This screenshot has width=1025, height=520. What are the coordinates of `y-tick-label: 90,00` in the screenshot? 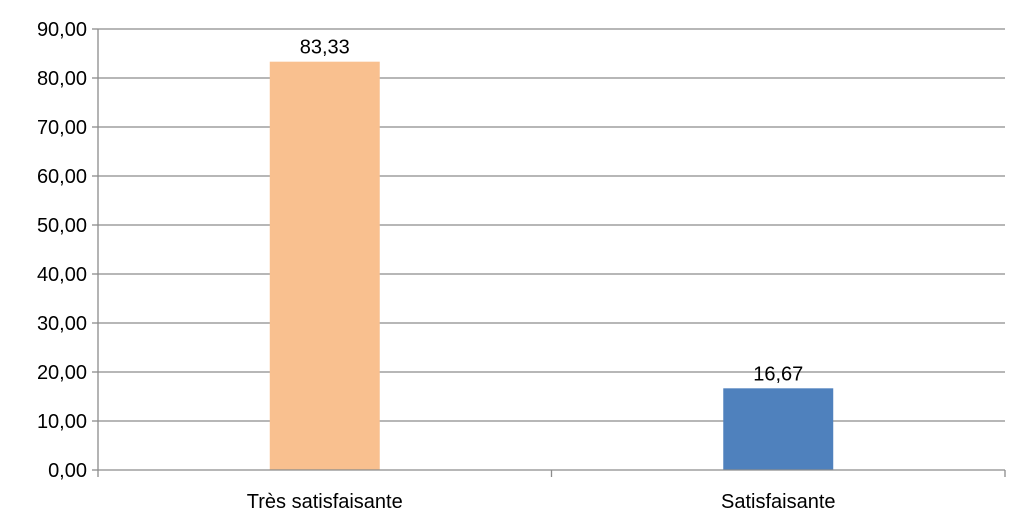 It's located at (62, 30).